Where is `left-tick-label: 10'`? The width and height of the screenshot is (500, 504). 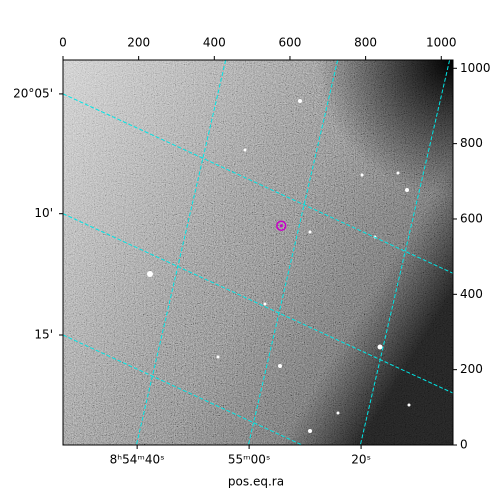
left-tick-label: 10' is located at coordinates (43, 213).